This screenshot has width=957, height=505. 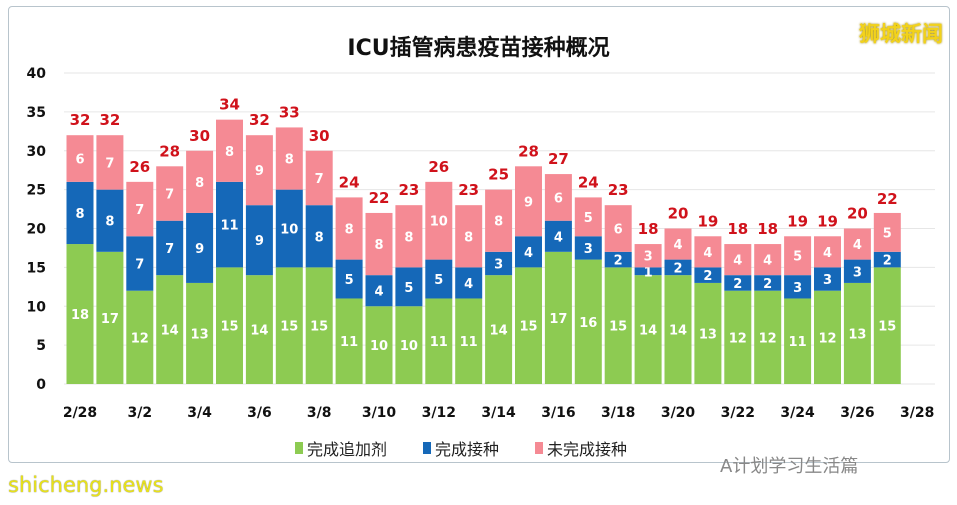 I want to click on chart-title: ICU插管病患疫苗接种概况, so click(x=478, y=48).